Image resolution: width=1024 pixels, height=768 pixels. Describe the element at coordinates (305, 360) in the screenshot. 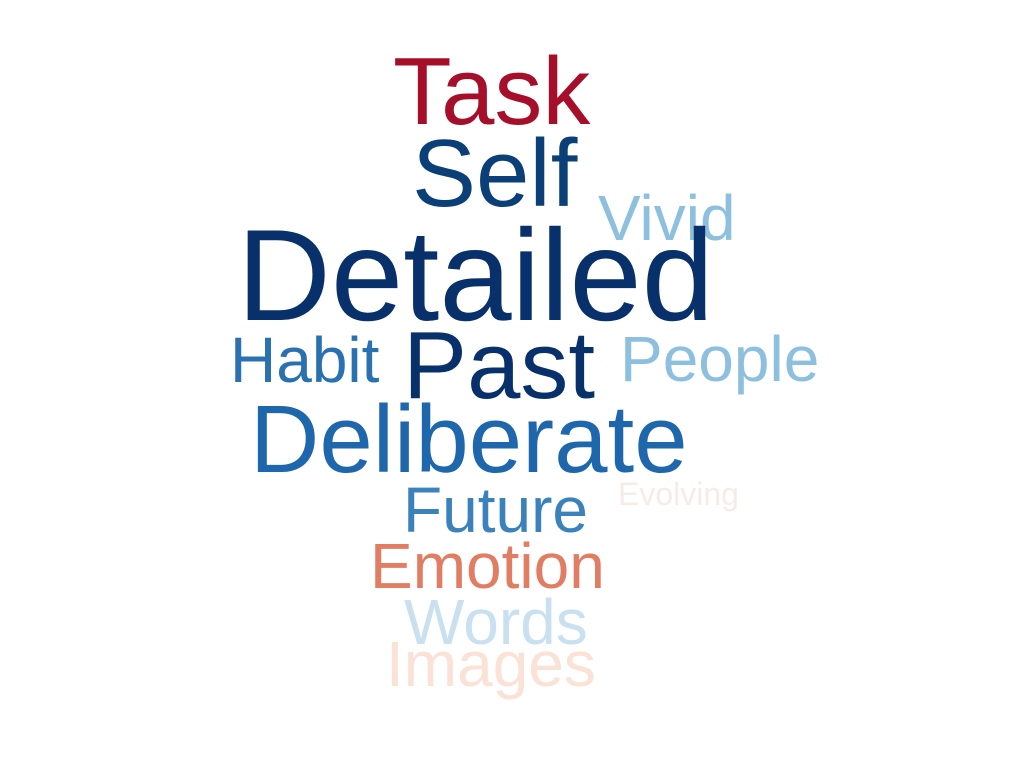

I see `word-habit: Habit` at that location.